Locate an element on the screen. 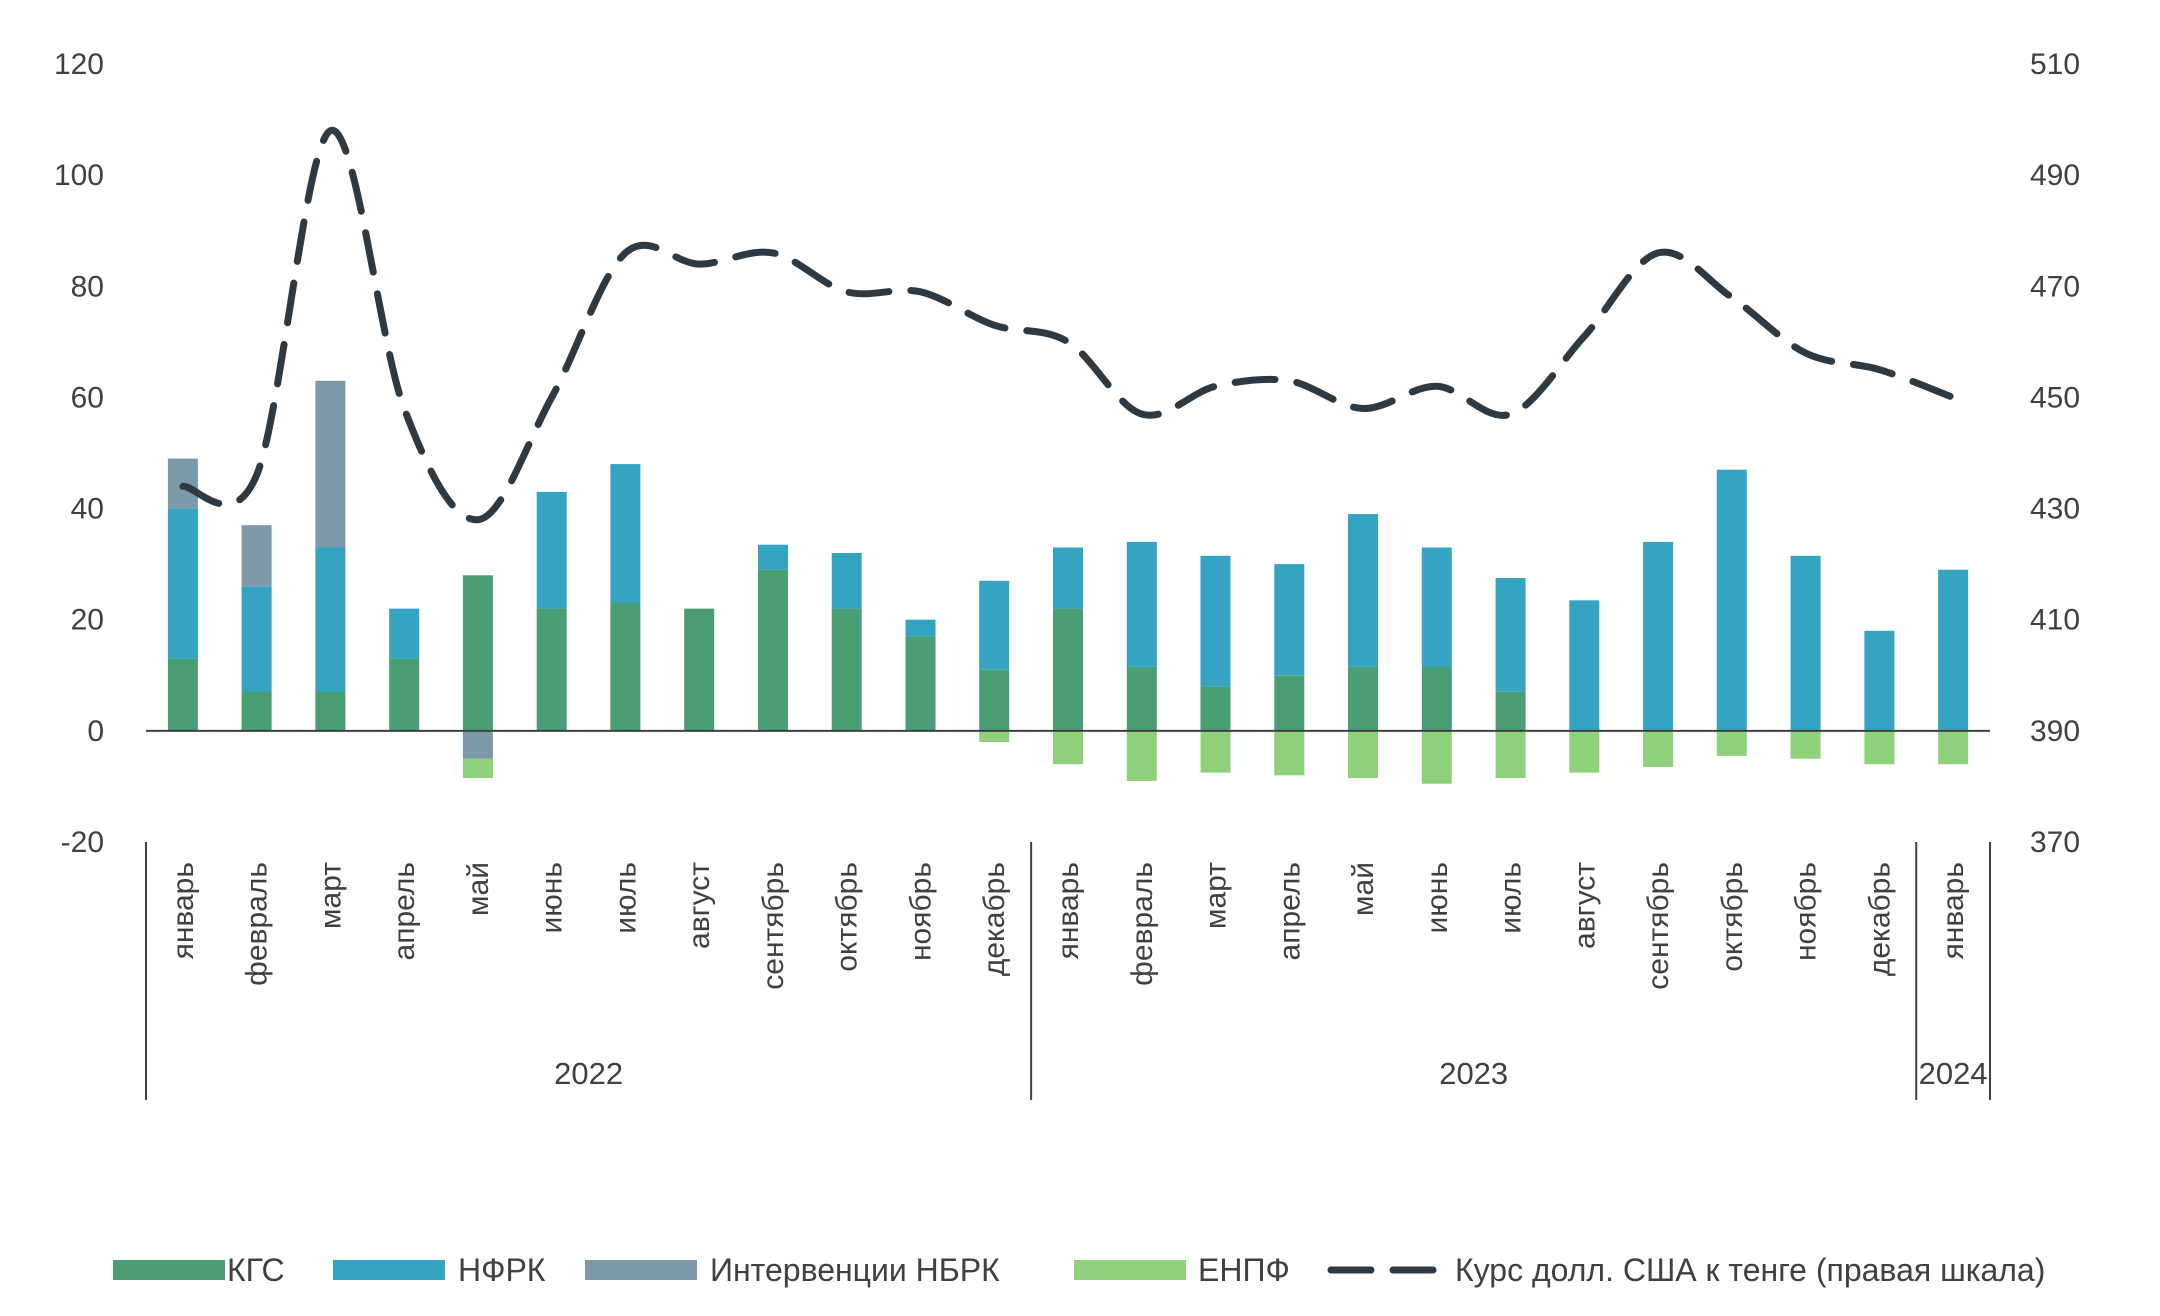  y-right-tick-label: 510 is located at coordinates (2055, 64).